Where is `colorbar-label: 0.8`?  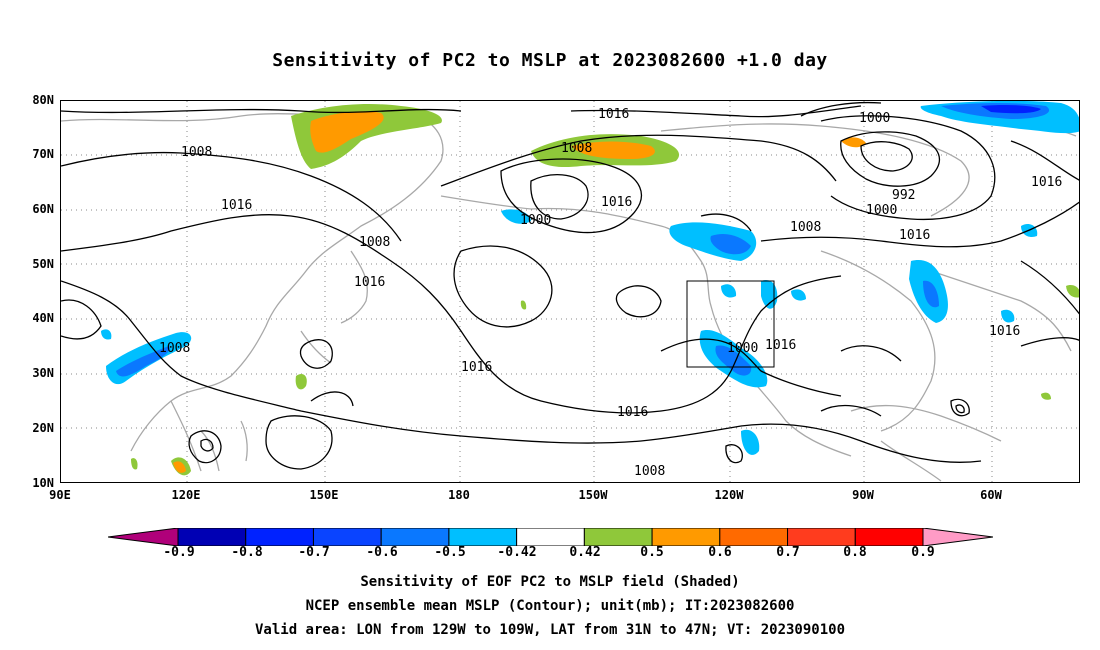 colorbar-label: 0.8 is located at coordinates (855, 552).